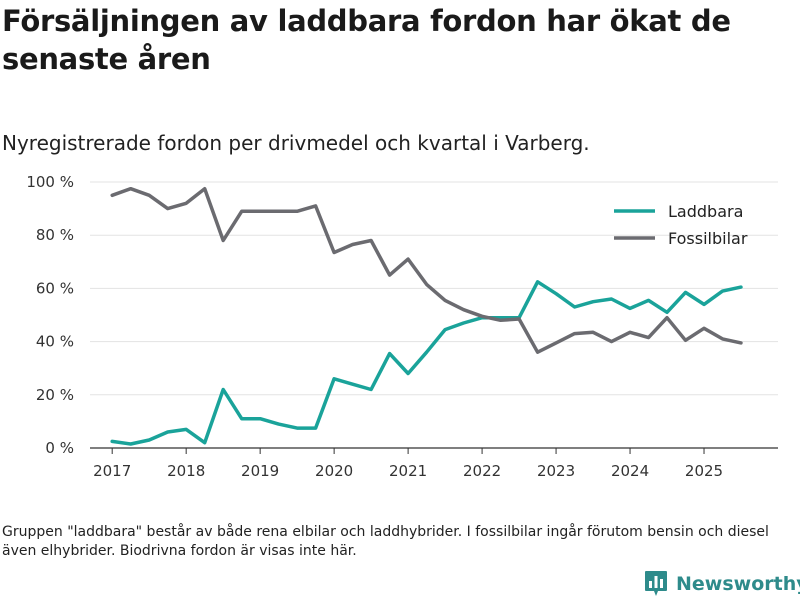 The height and width of the screenshot is (600, 800). I want to click on legend: Laddbara Fossilbilar, so click(681, 225).